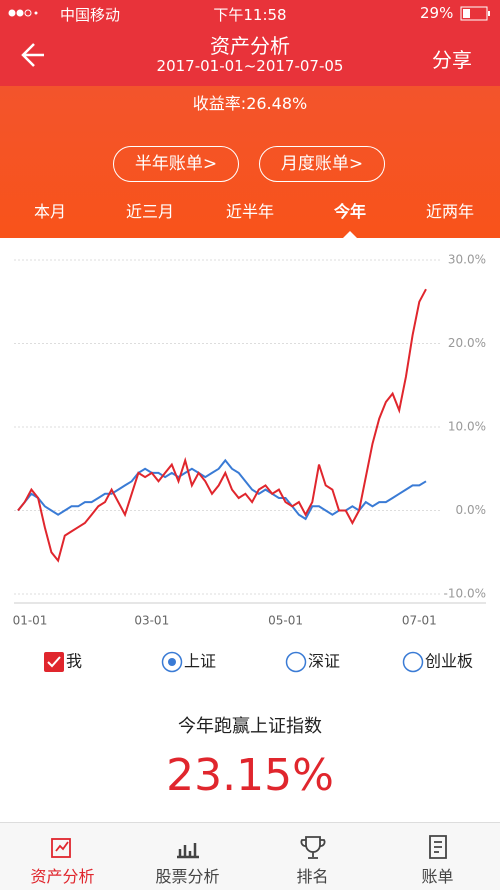 This screenshot has height=890, width=500. I want to click on subtitle: 2017-01-01~2017-07-05, so click(250, 66).